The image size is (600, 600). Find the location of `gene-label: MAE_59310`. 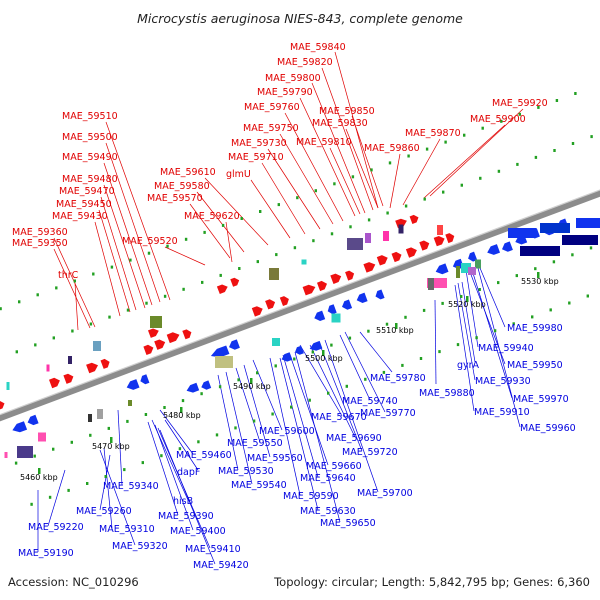

gene-label: MAE_59310 is located at coordinates (127, 529).